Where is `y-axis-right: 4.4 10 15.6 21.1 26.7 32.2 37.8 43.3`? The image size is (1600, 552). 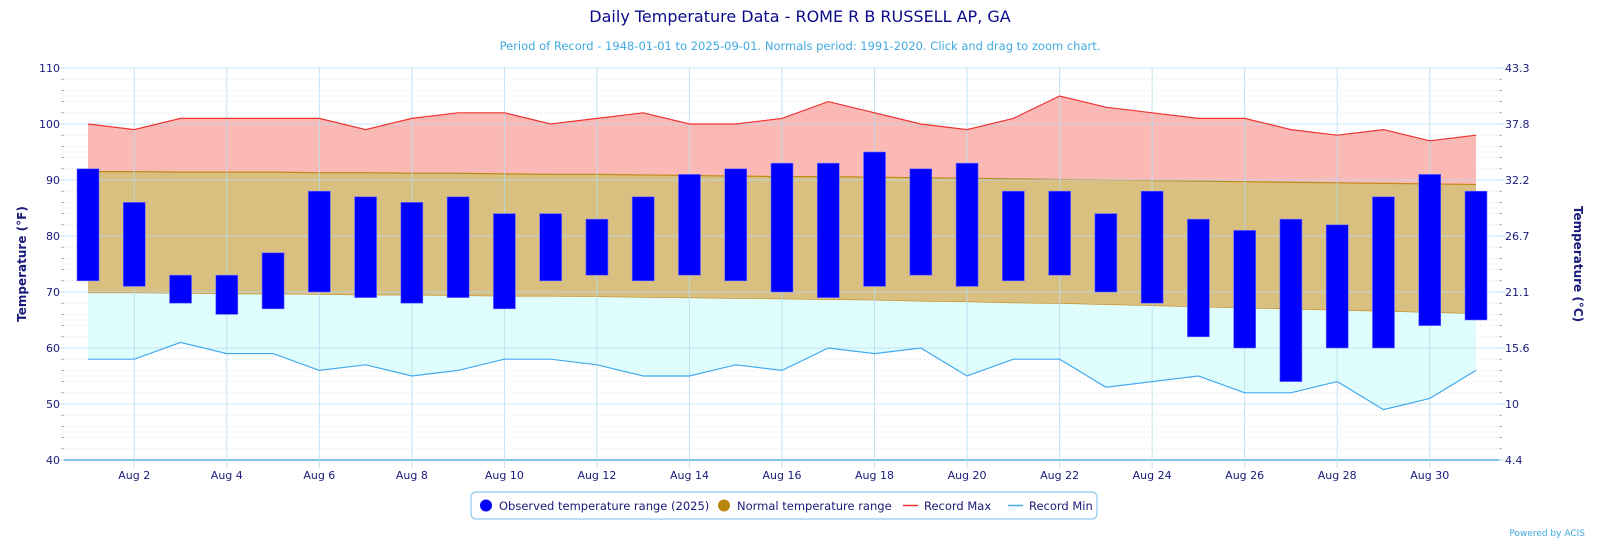 y-axis-right: 4.4 10 15.6 21.1 26.7 32.2 37.8 43.3 is located at coordinates (1517, 264).